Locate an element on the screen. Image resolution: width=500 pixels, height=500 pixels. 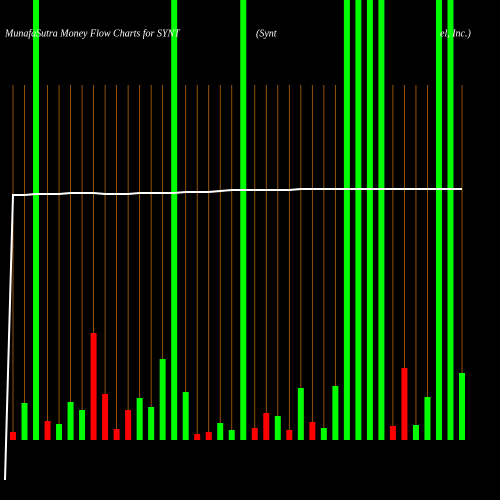
chart-title-part: (Synt is located at coordinates (266, 33).